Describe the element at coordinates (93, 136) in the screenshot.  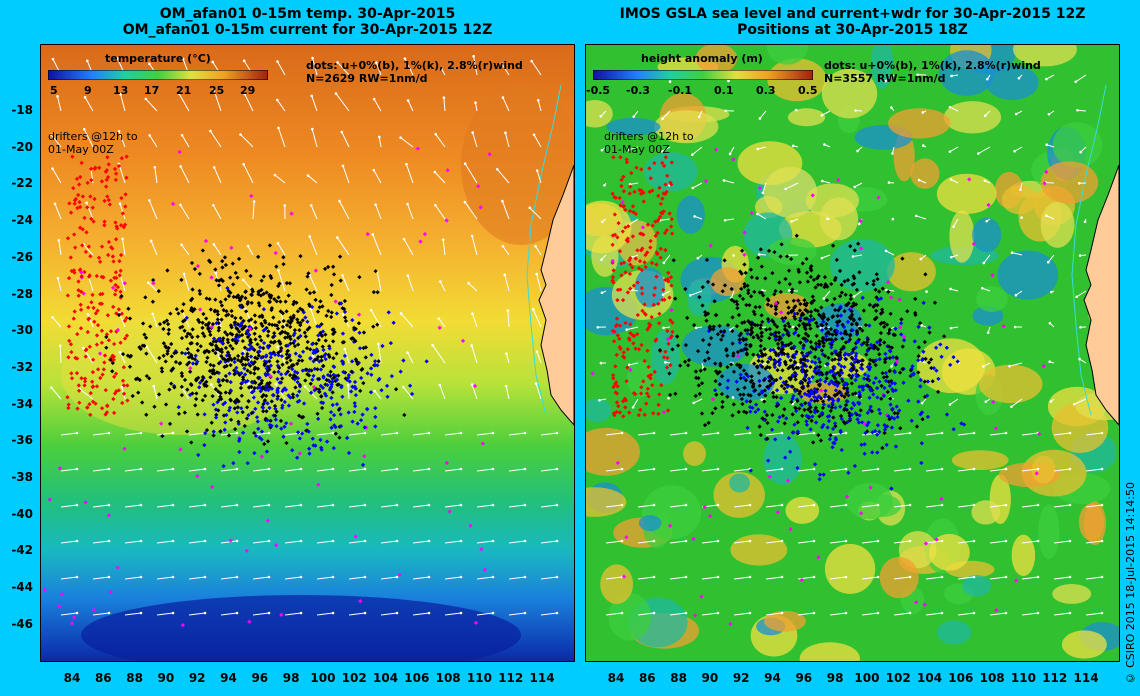
I see `drifters-line1: drifters @12h to` at that location.